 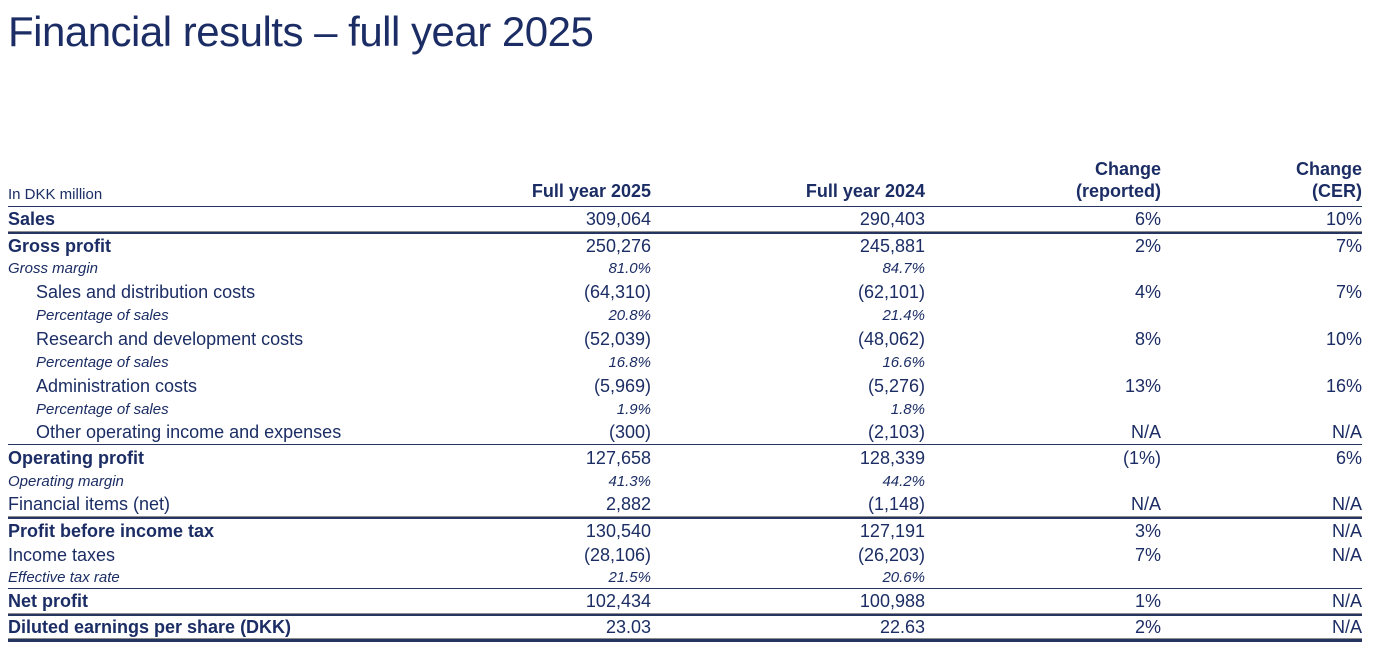 I want to click on value-full-year-2025: 2,882, so click(x=628, y=504).